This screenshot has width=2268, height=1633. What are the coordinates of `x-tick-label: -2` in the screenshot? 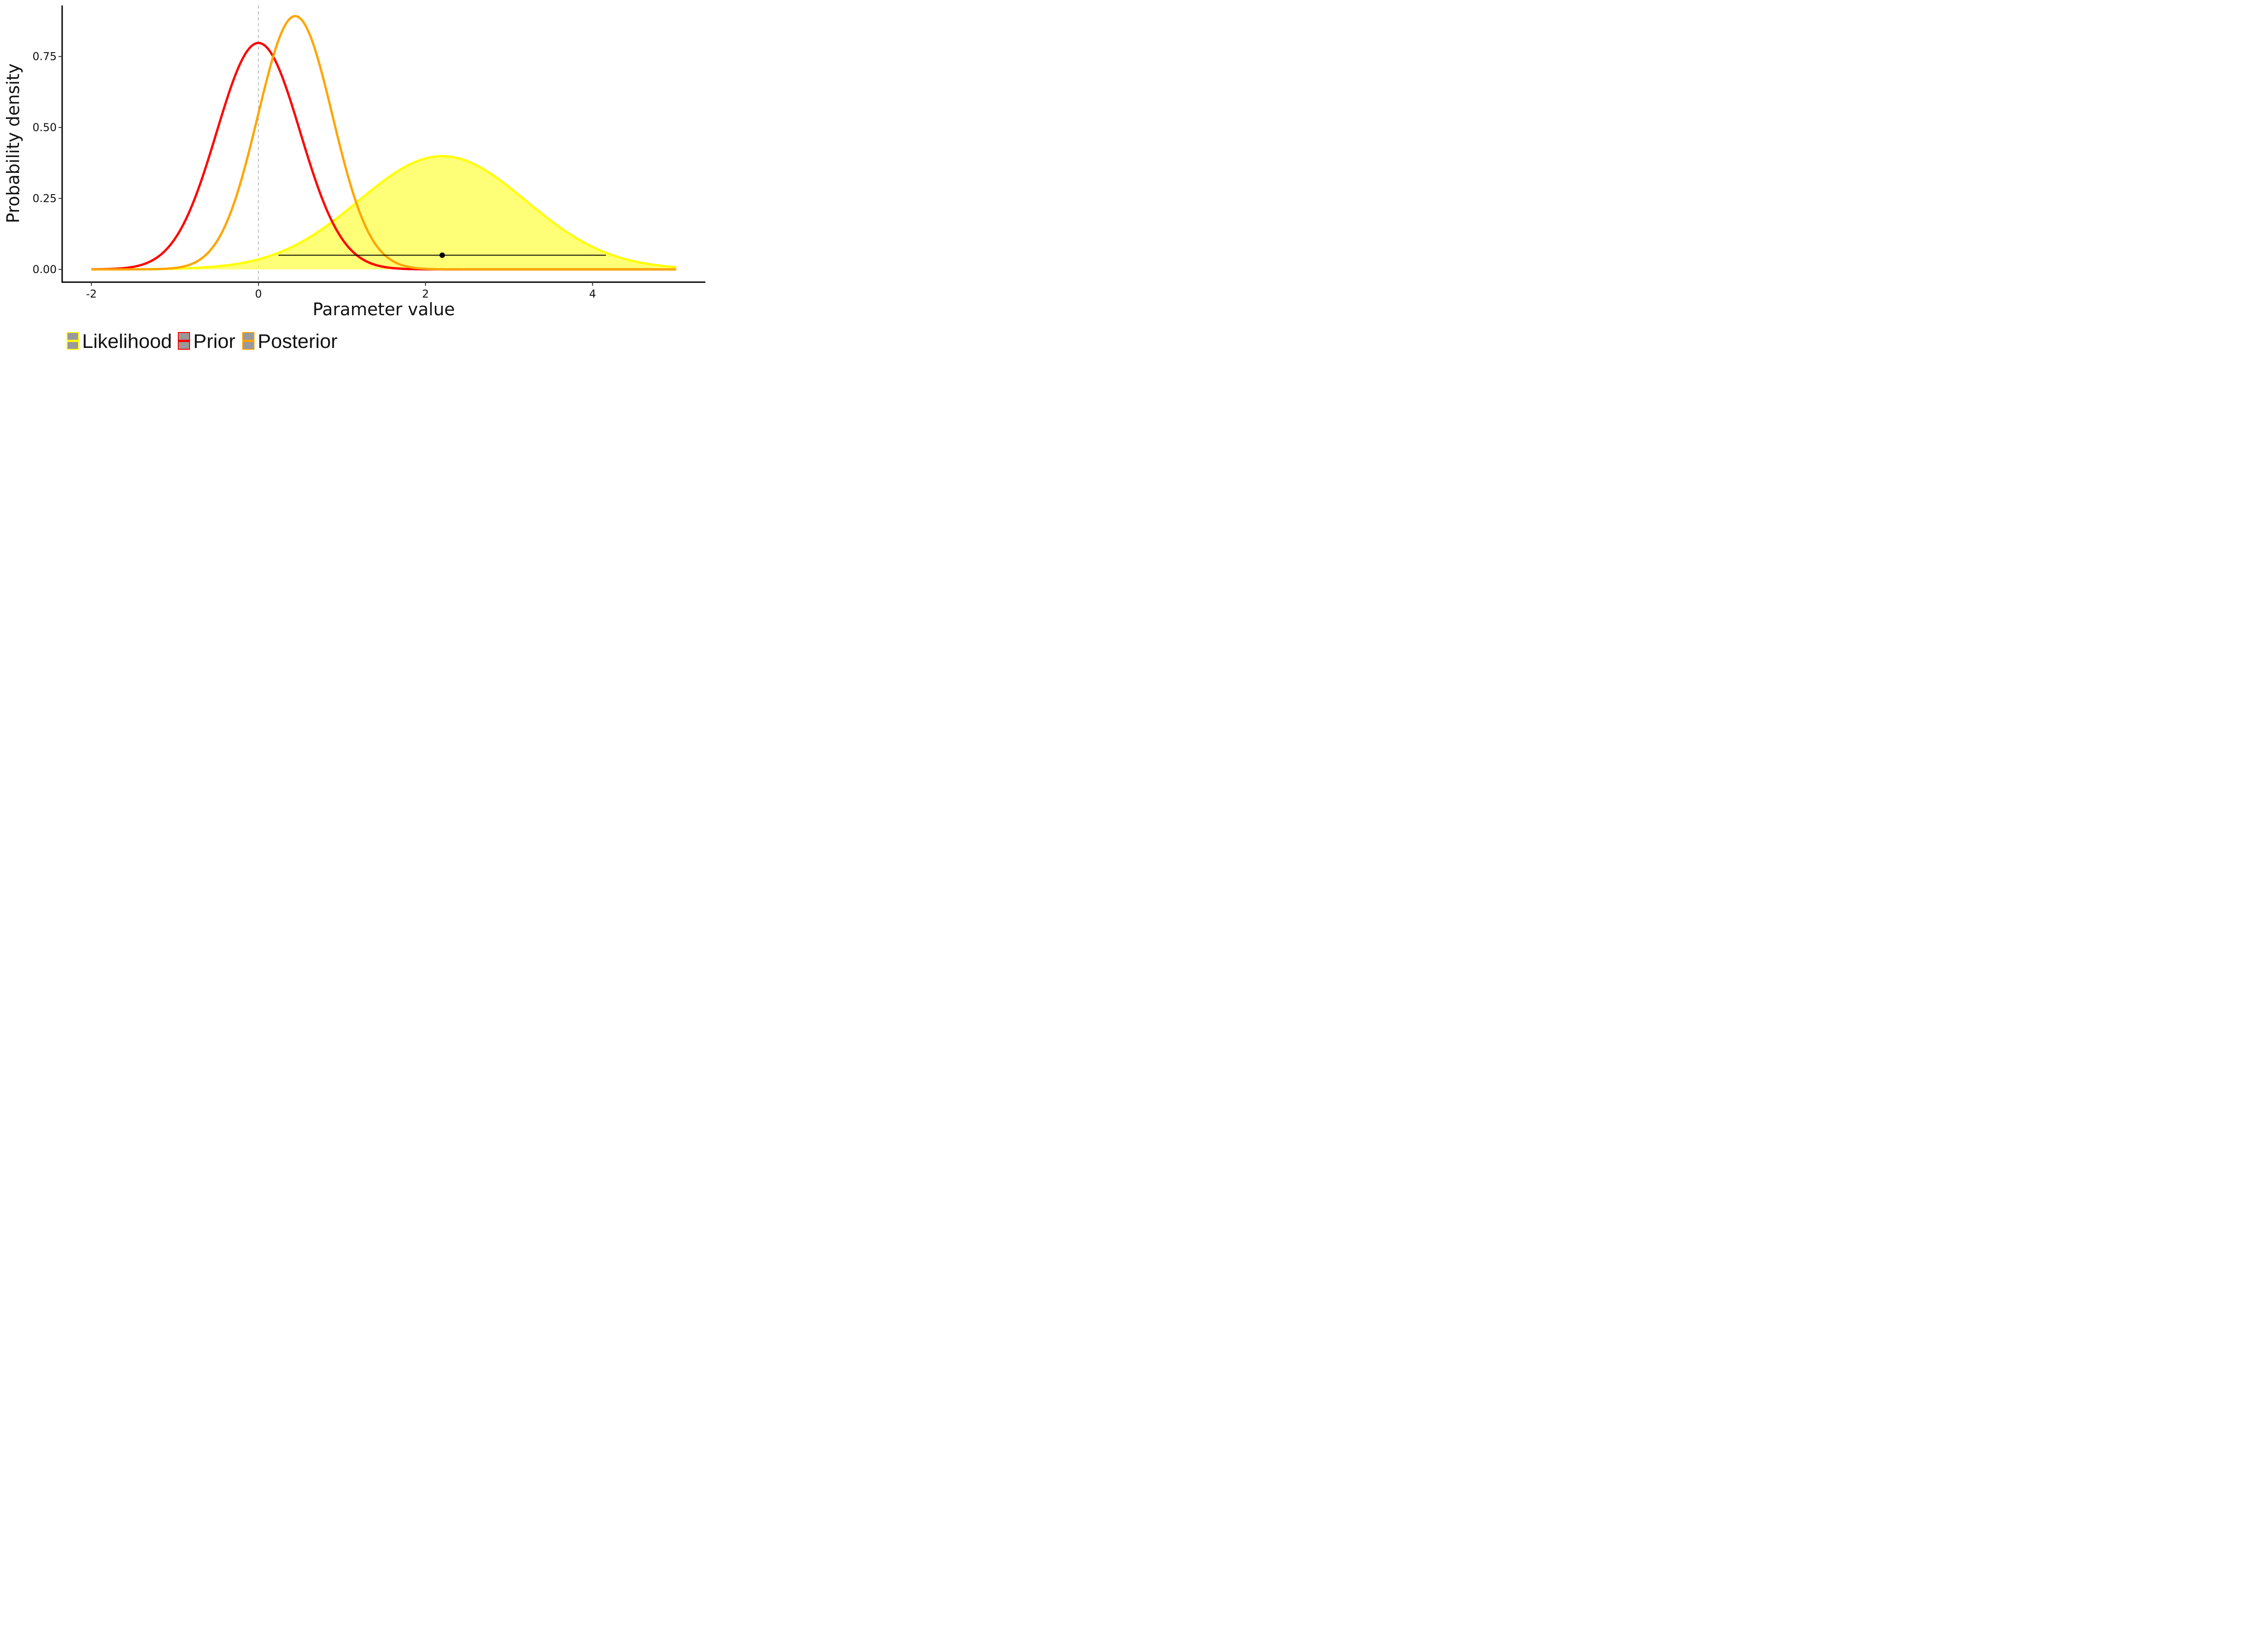 It's located at (92, 294).